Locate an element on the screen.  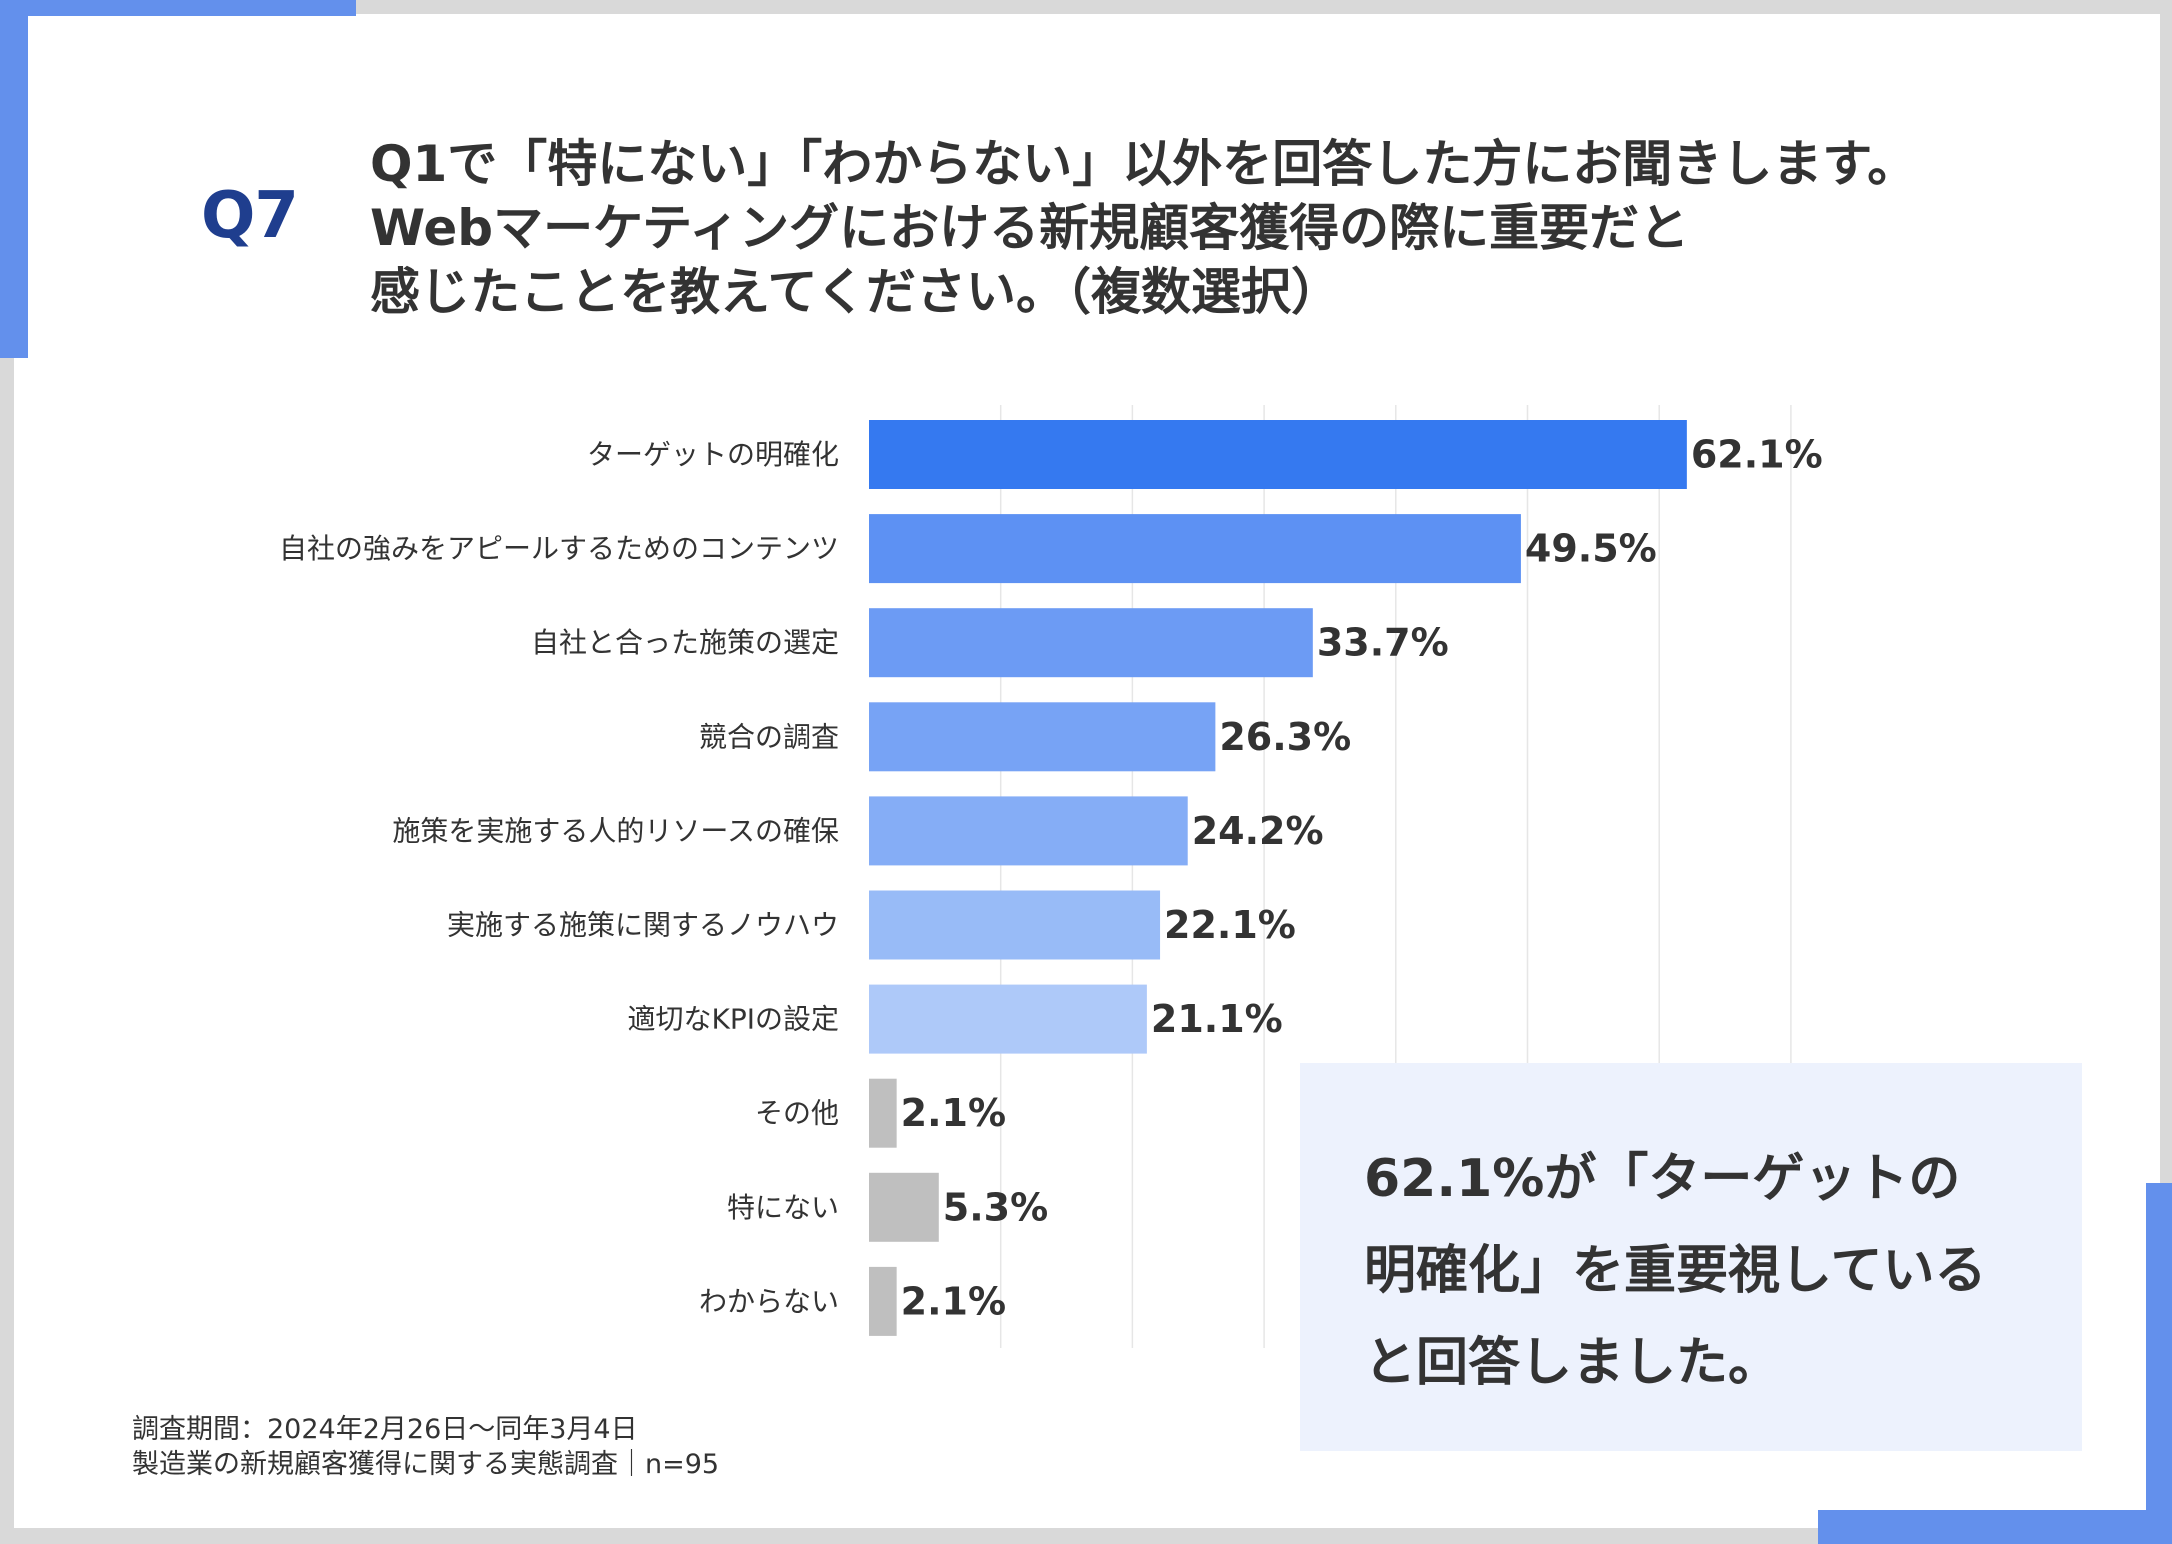
category-label: 適切なKPIの設定 is located at coordinates (733, 1019).